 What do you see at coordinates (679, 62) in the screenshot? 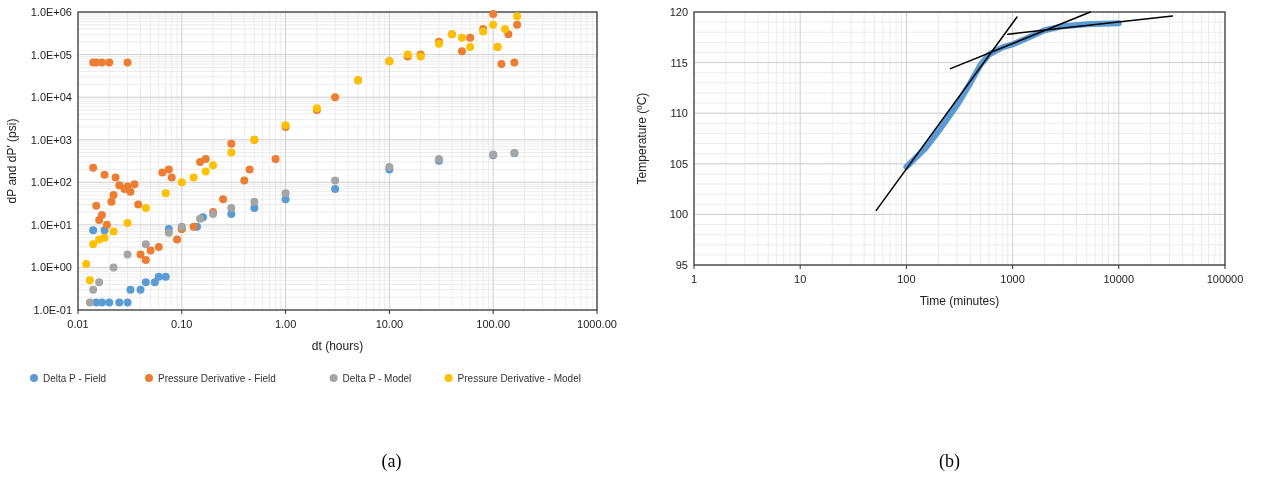
I see `y-tick-label: 115` at bounding box center [679, 62].